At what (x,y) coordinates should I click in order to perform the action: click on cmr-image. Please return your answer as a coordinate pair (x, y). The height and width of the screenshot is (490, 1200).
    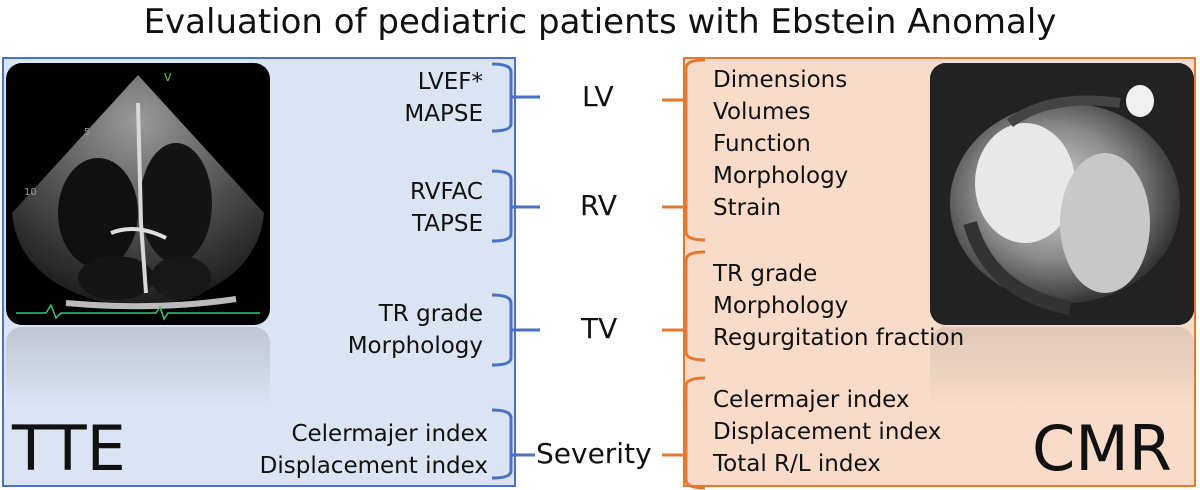
    Looking at the image, I should click on (1062, 194).